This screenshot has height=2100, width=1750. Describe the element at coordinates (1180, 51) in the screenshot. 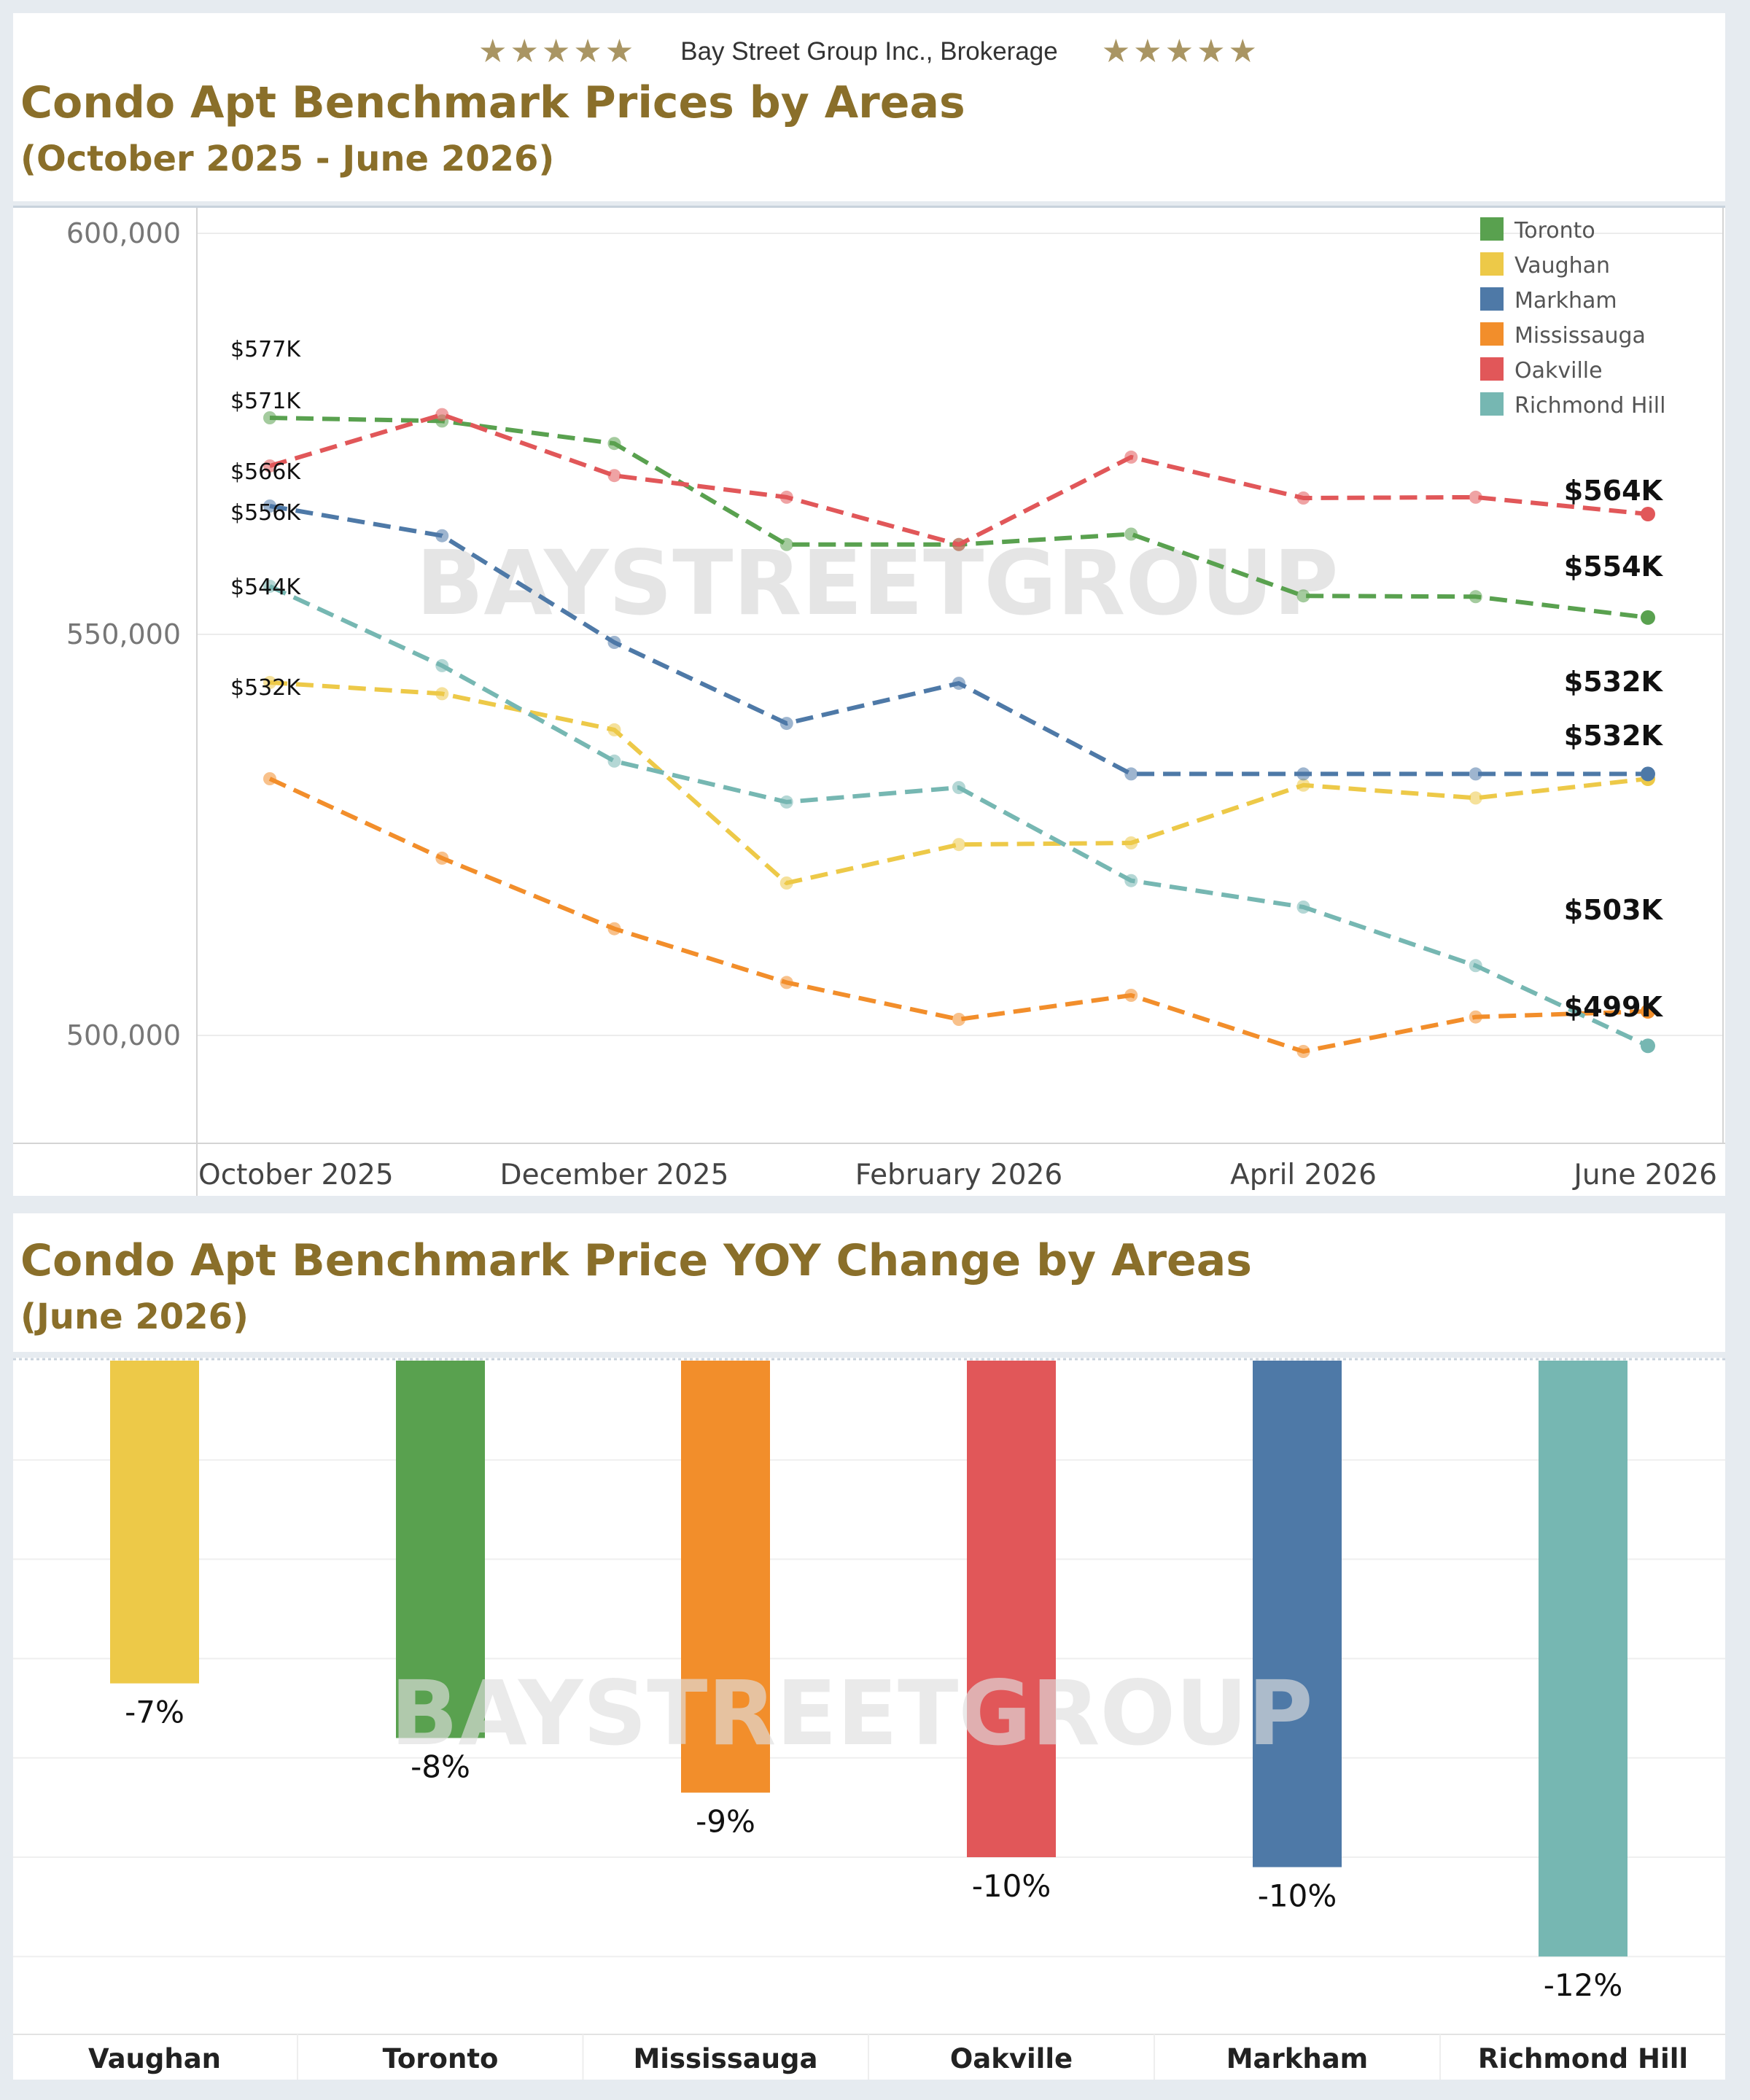

I see `stars-right-icon: ★★★★★` at that location.